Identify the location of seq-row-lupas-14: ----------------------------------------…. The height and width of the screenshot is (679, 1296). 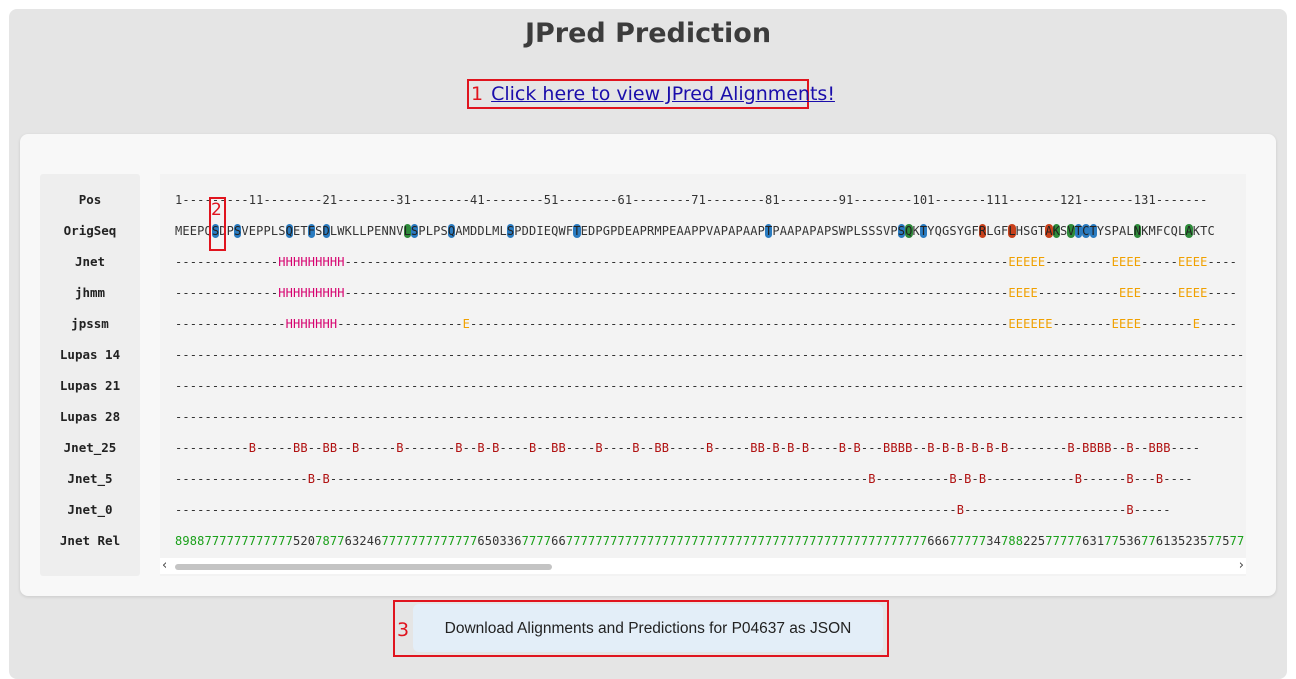
(710, 355).